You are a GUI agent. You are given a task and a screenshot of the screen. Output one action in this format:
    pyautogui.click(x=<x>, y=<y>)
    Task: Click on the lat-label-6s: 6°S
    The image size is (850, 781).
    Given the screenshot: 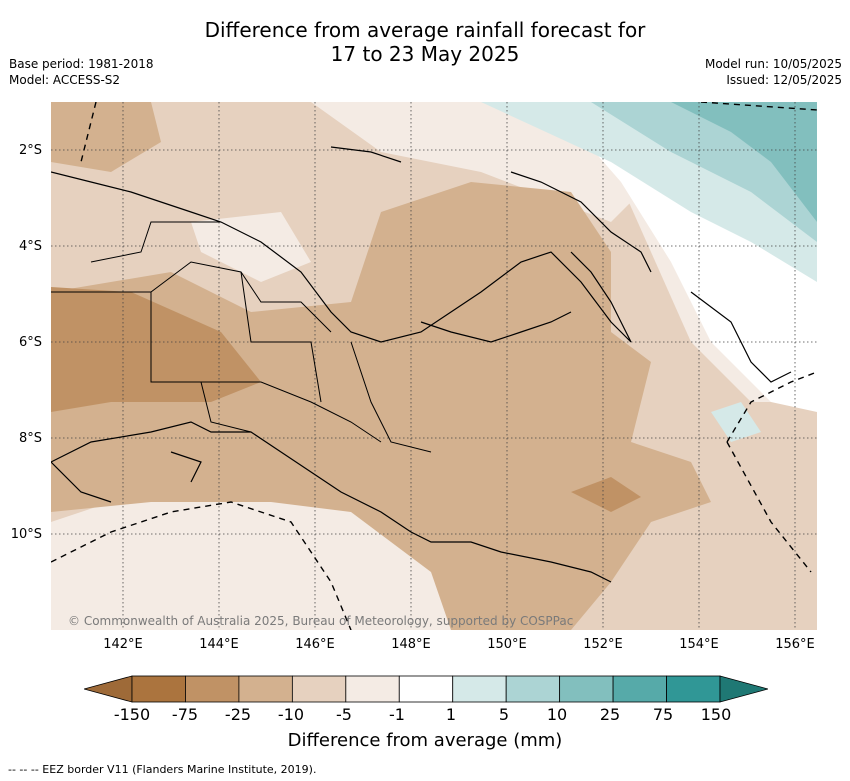 What is the action you would take?
    pyautogui.click(x=30, y=342)
    